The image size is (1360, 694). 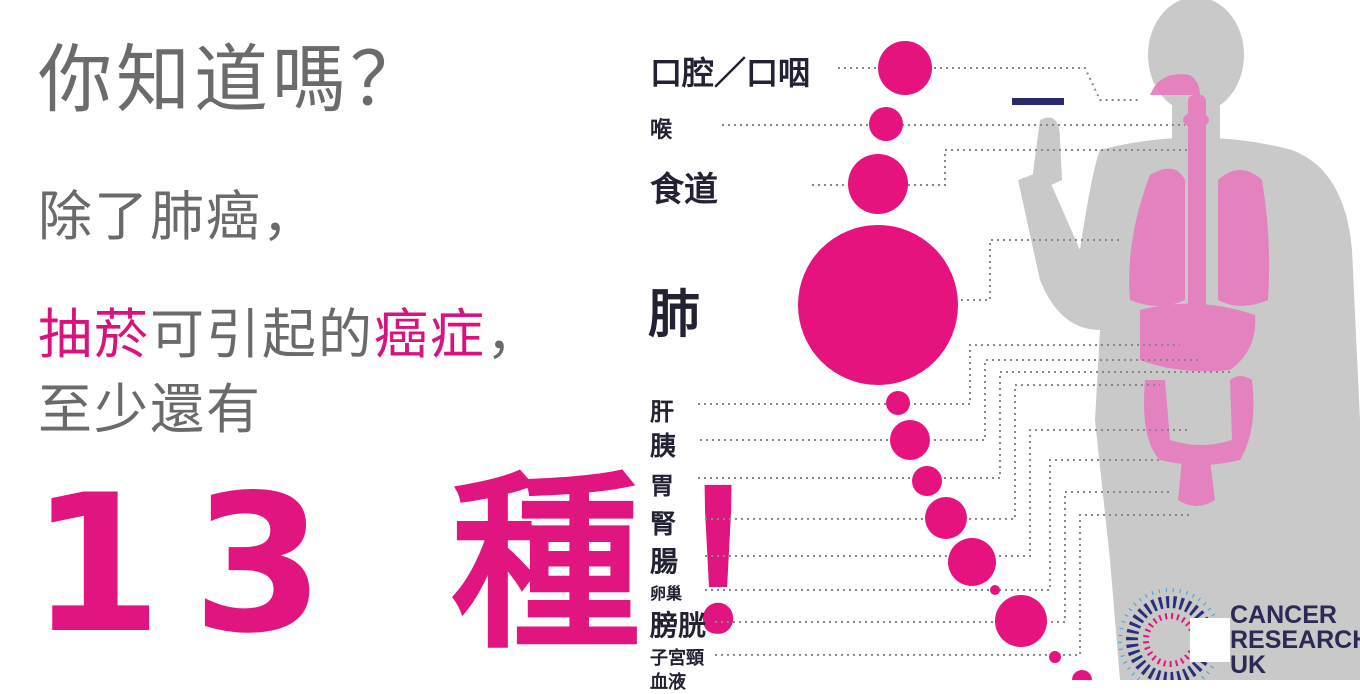 I want to click on bubble-pancreas, so click(x=910, y=440).